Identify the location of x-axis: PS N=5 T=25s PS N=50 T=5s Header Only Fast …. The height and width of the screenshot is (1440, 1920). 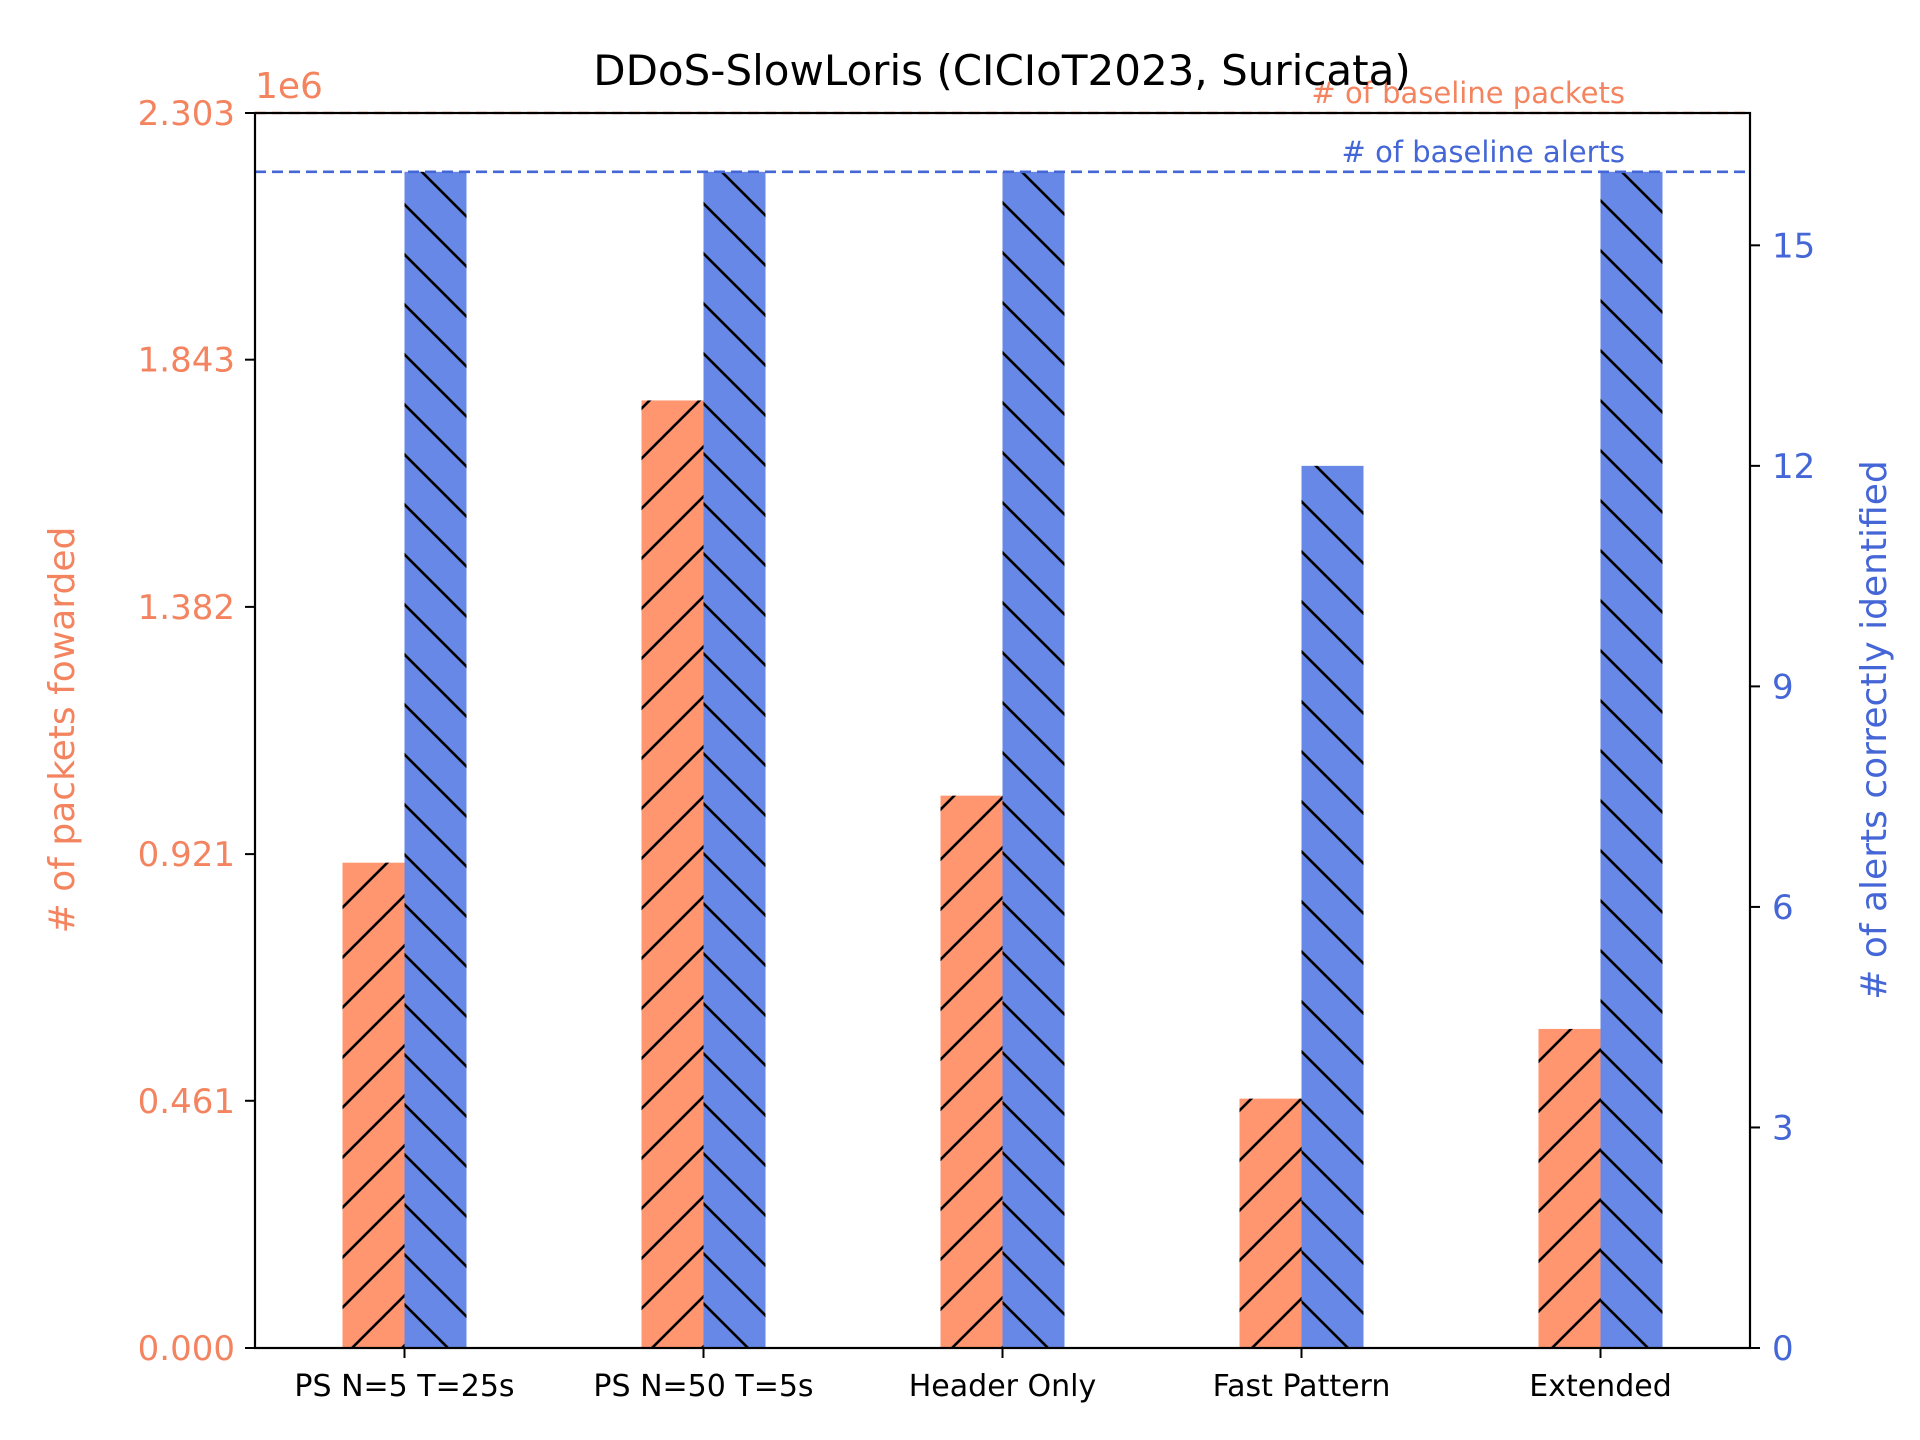
(983, 1376).